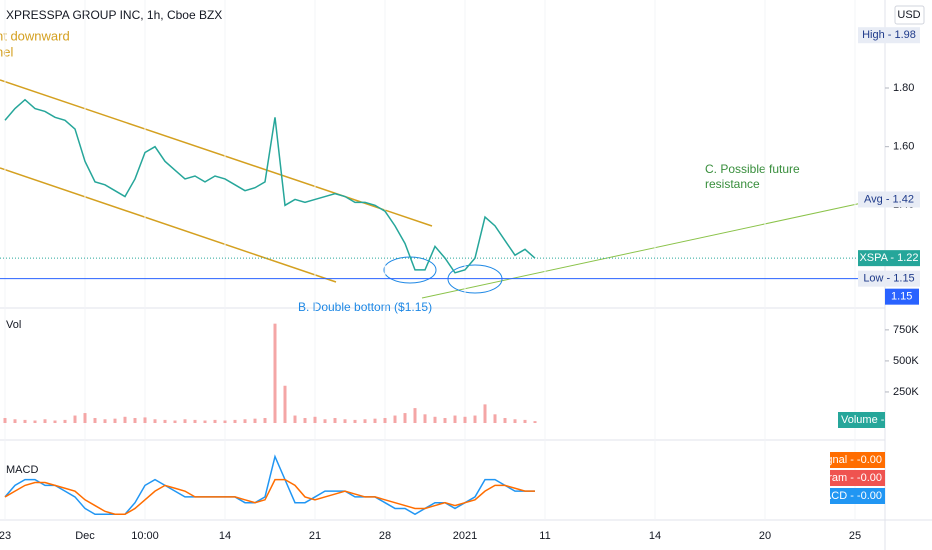  I want to click on trend-line, so click(653, 248).